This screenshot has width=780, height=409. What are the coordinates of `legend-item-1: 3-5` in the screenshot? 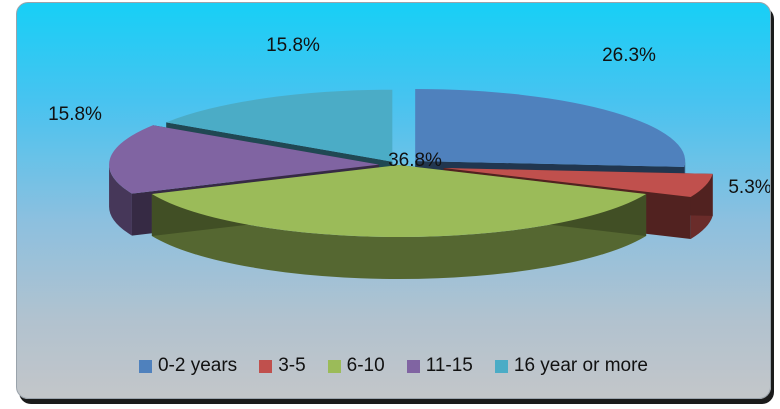 It's located at (282, 366).